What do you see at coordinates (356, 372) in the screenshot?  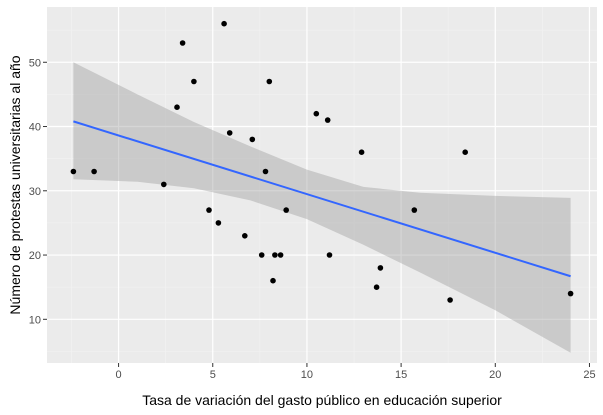 I see `x-axis-ticks: 0 5 10 15 20 25` at bounding box center [356, 372].